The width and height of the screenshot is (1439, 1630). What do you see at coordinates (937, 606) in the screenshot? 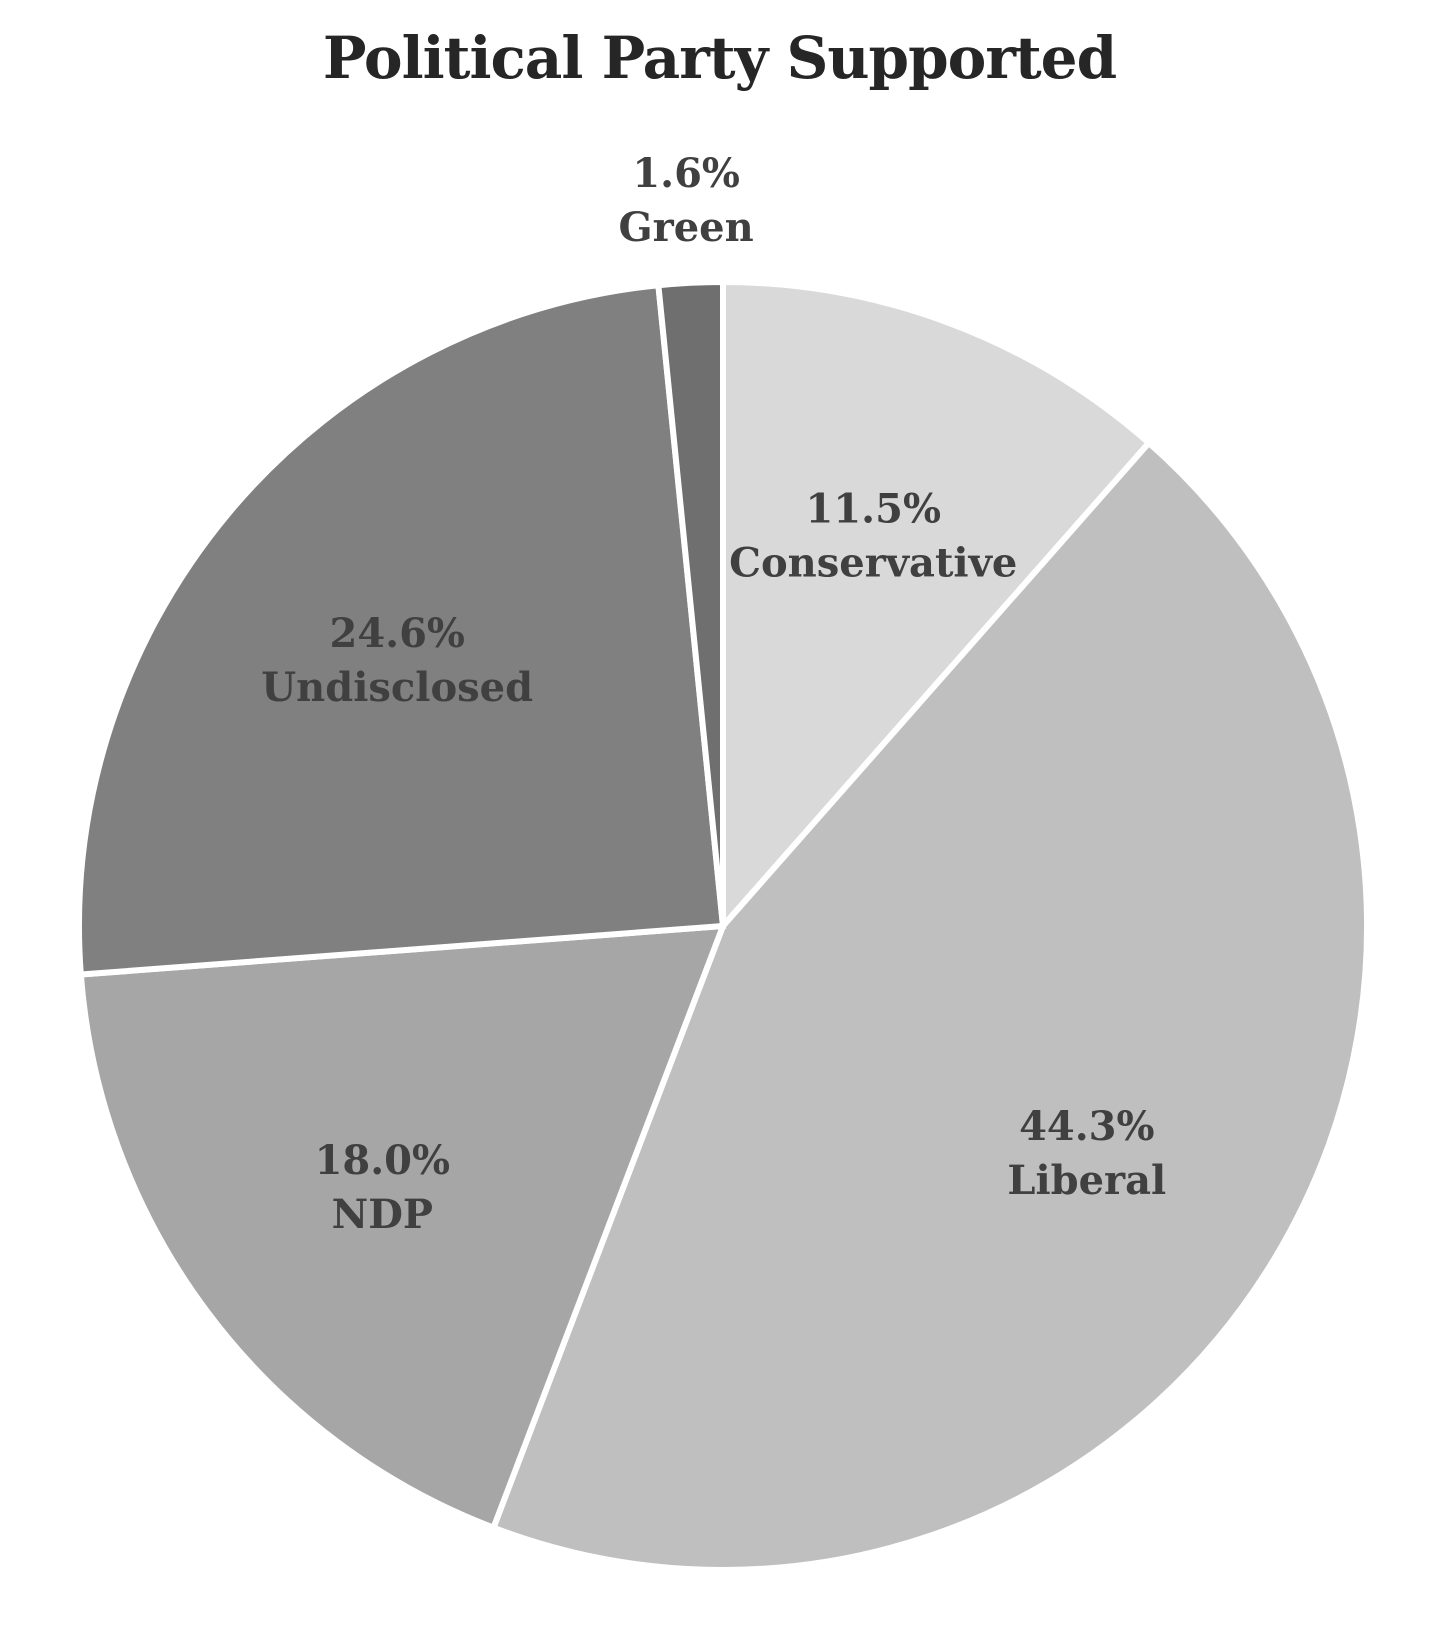
I see `pie-slice-conservative` at bounding box center [937, 606].